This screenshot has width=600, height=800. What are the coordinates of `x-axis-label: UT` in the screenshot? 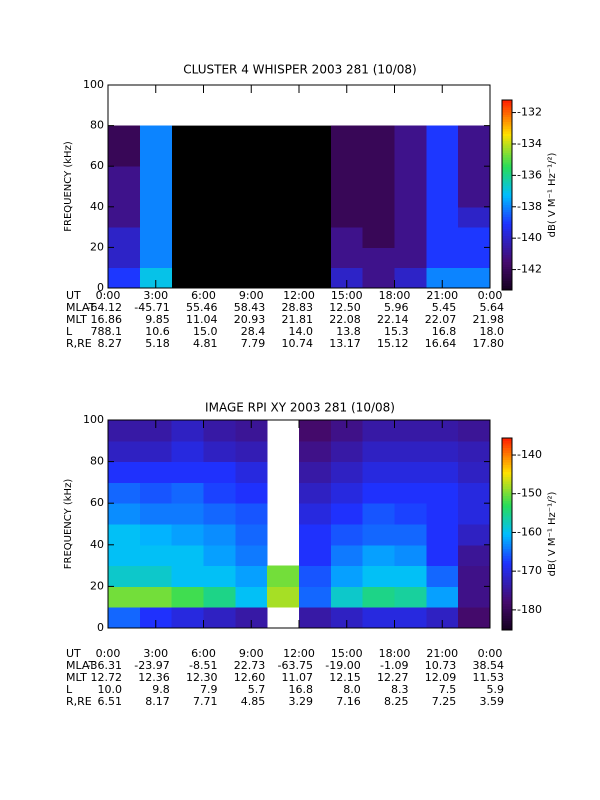 It's located at (73, 653).